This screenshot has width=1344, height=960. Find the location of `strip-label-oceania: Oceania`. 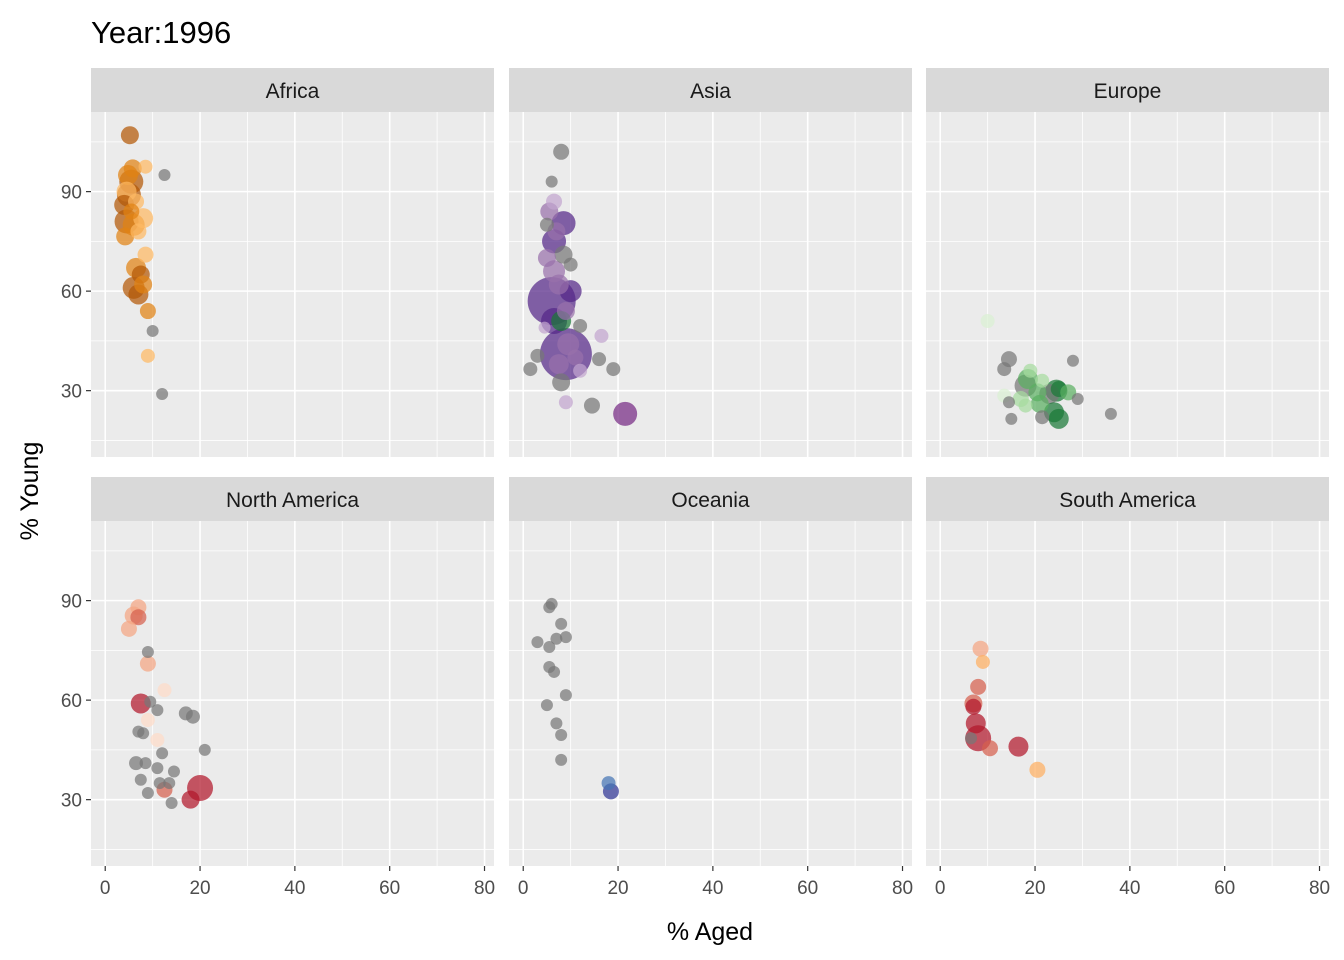

strip-label-oceania: Oceania is located at coordinates (710, 500).